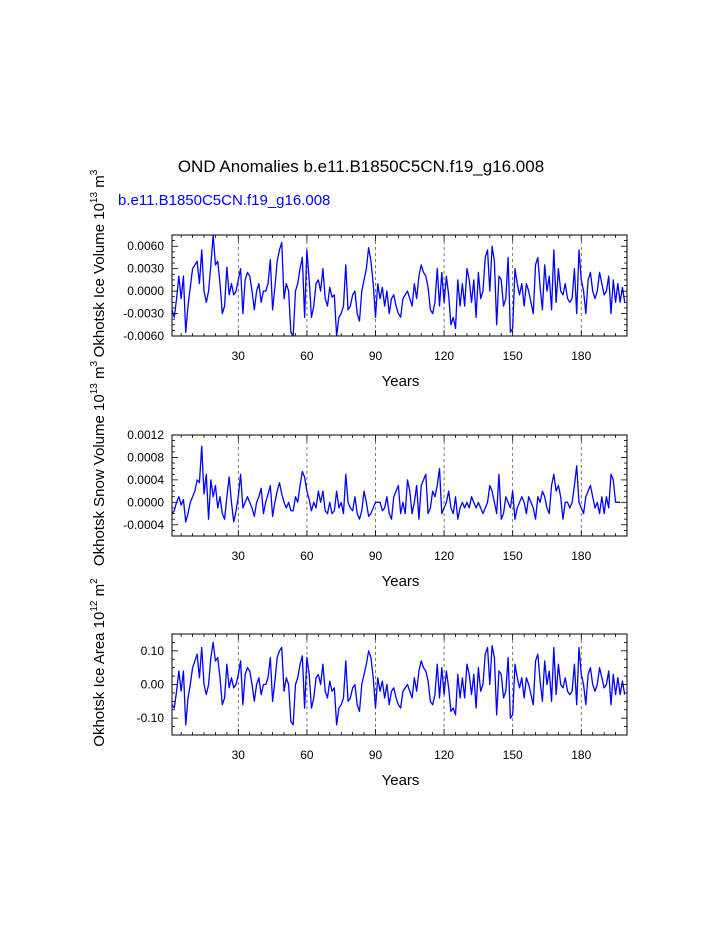  Describe the element at coordinates (153, 685) in the screenshot. I see `y-tick-label: 0.00` at that location.